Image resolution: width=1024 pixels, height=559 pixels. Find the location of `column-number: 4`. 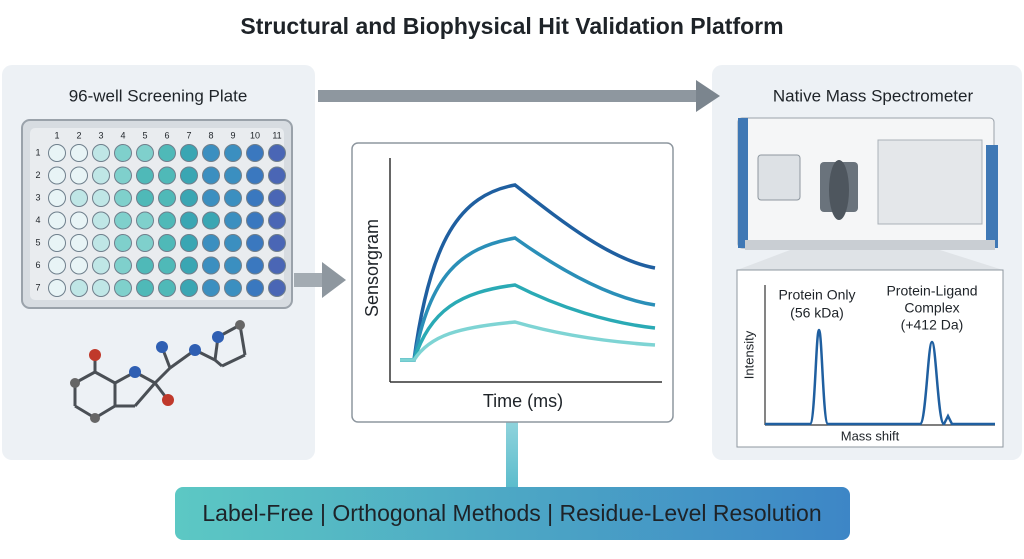

column-number: 4 is located at coordinates (122, 135).